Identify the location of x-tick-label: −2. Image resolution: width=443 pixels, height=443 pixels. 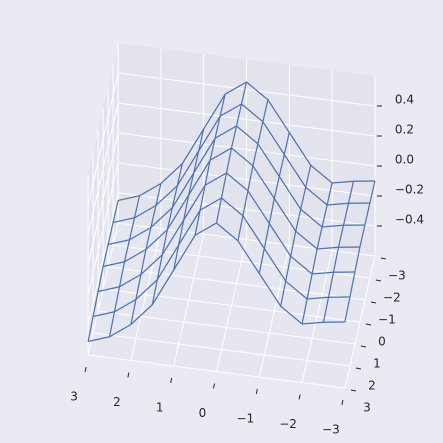
(288, 424).